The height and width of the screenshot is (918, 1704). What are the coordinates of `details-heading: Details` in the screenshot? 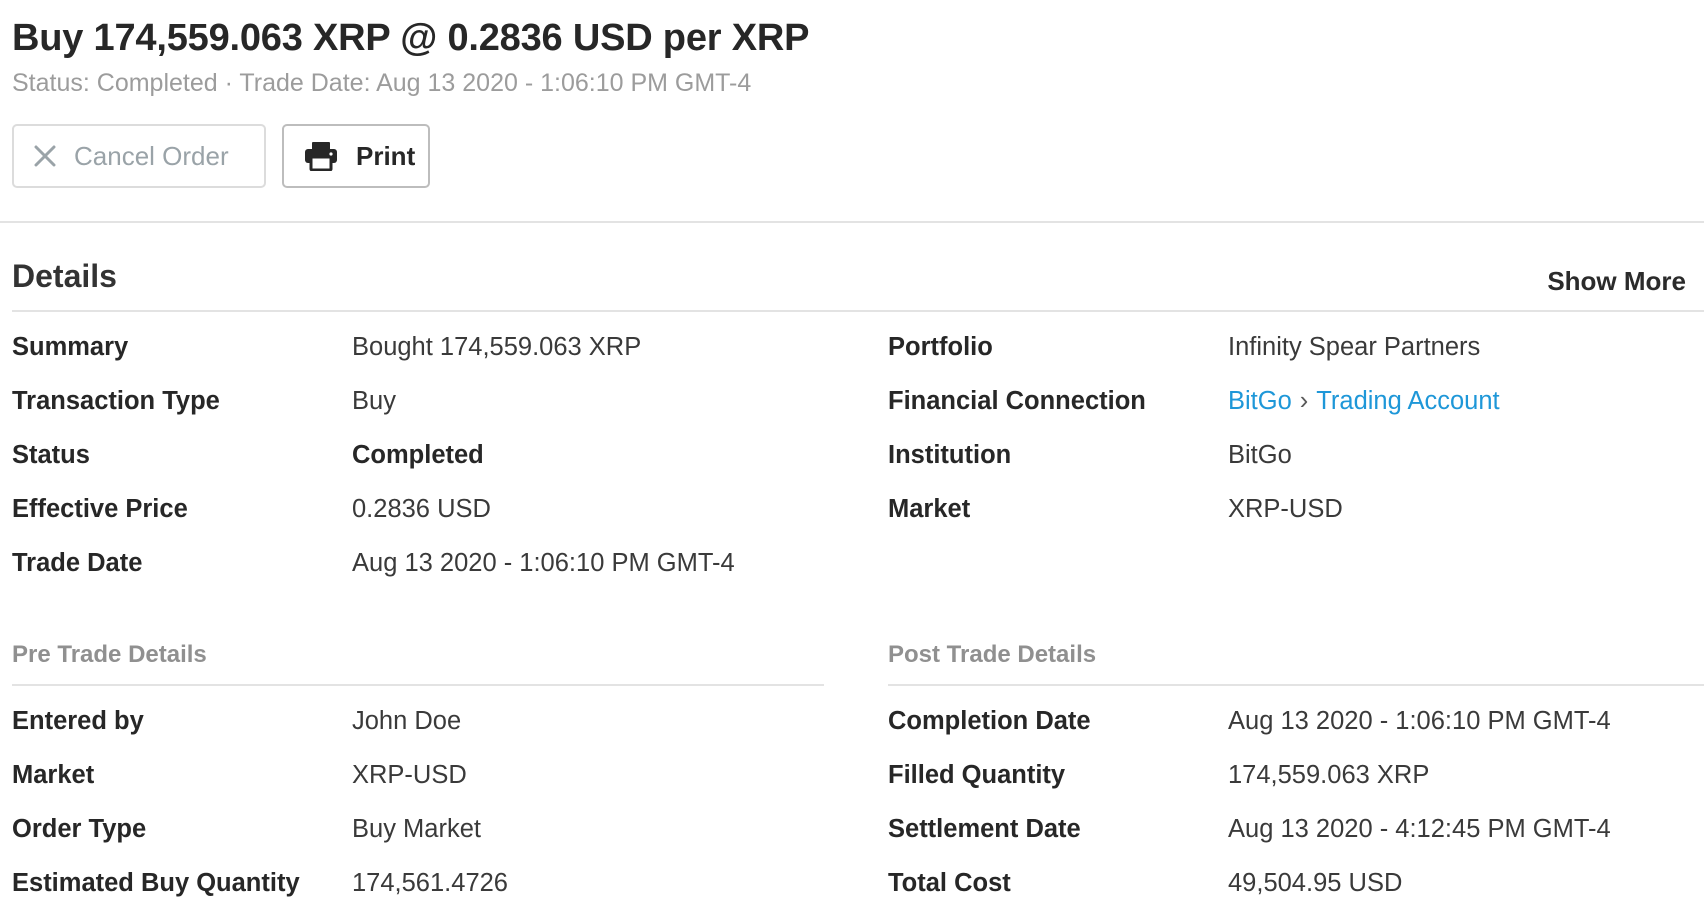 It's located at (64, 276).